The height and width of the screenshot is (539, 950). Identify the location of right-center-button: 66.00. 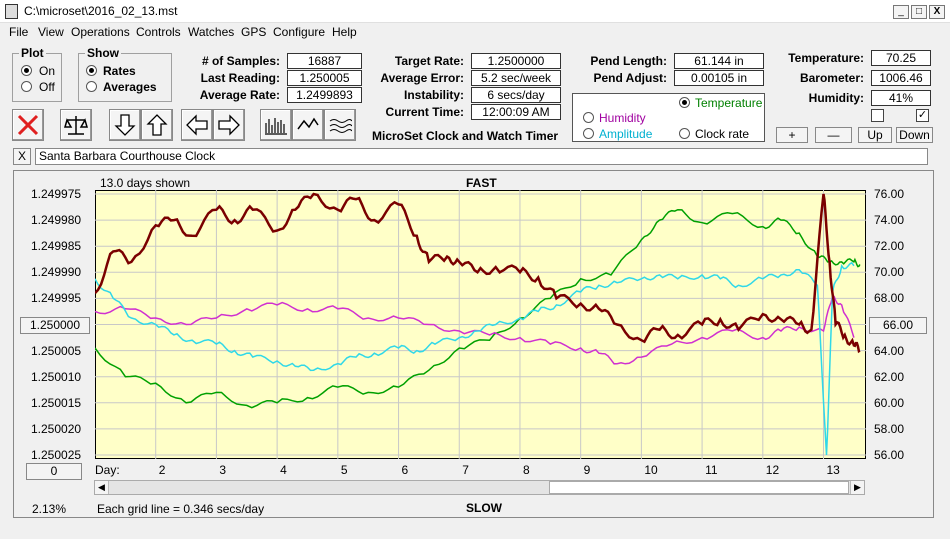
(898, 325).